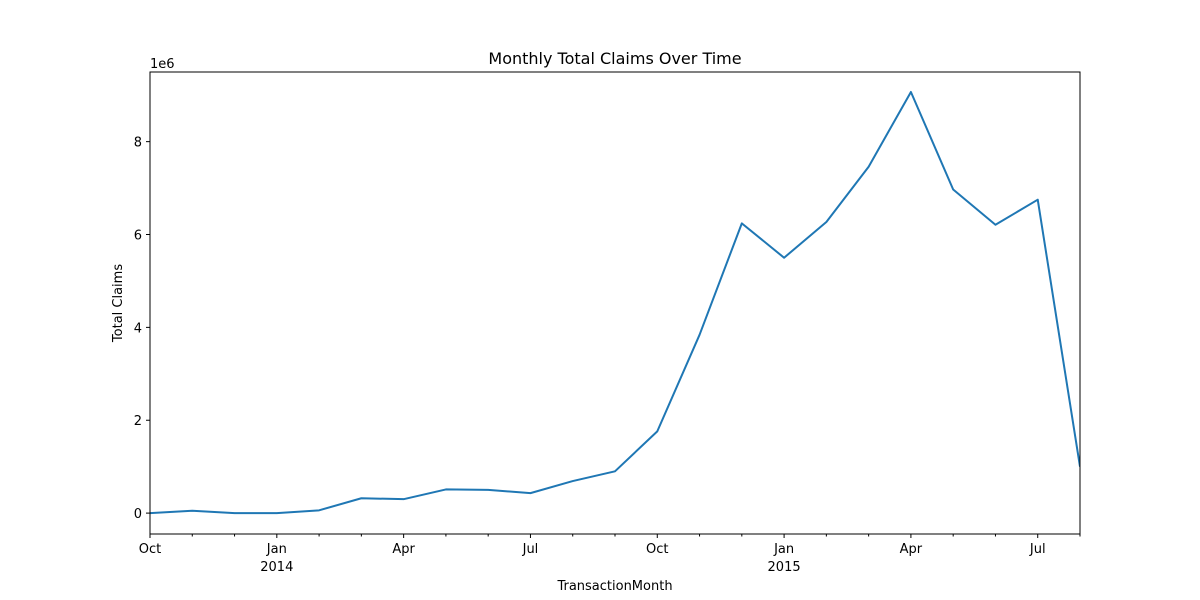 The height and width of the screenshot is (600, 1200). I want to click on x-tick-year-label: 2015, so click(784, 567).